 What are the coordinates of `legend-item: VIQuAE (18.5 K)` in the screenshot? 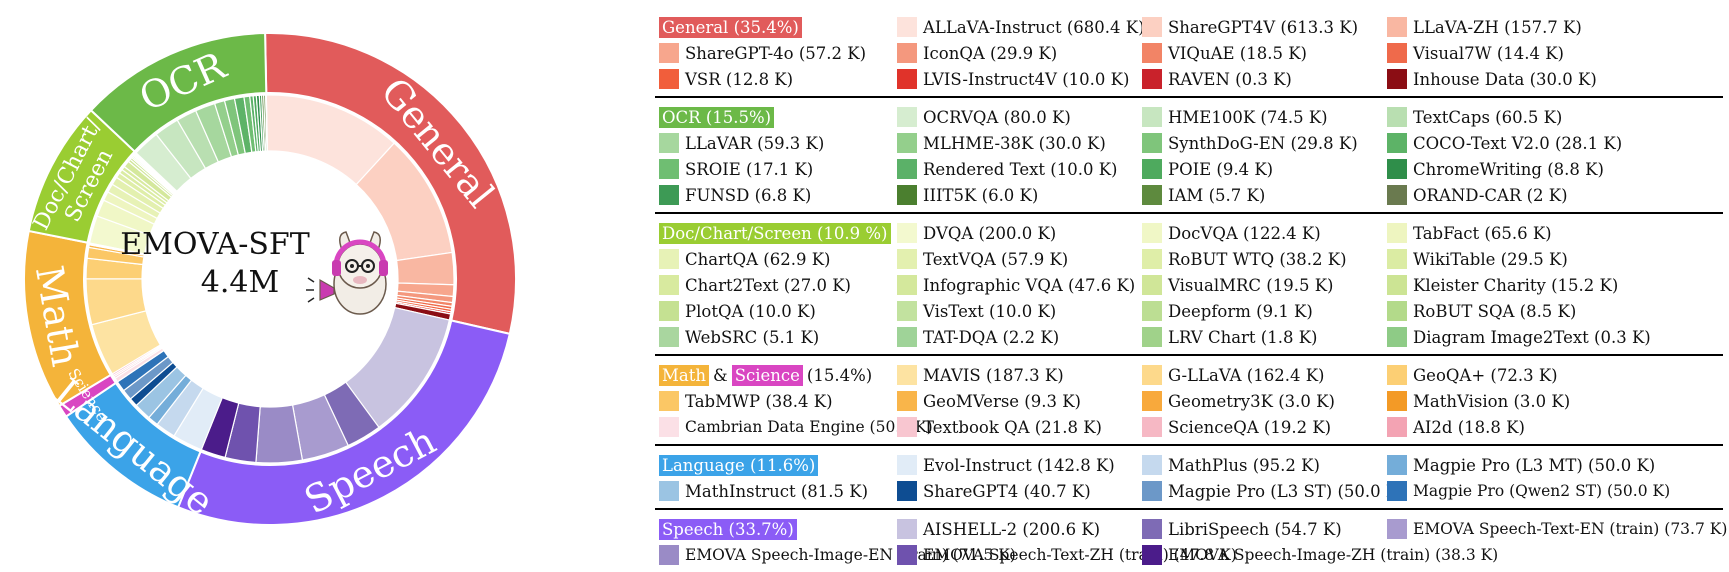 It's located at (1264, 53).